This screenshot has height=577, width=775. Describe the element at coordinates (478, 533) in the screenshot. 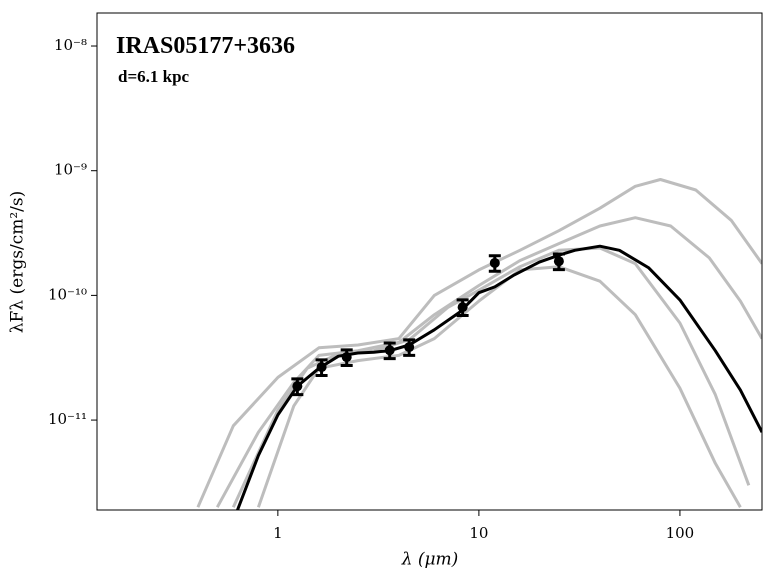

I see `x-tick-label: 10` at that location.